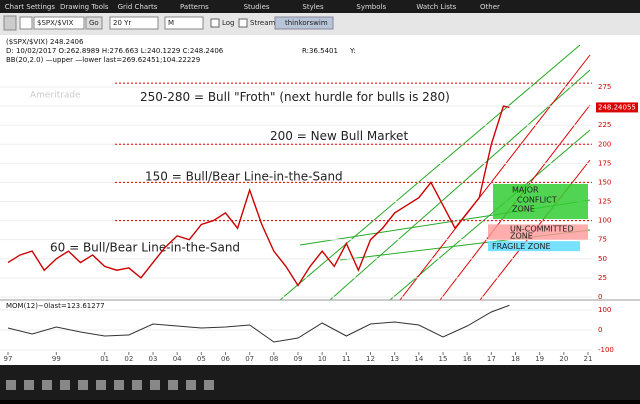 The width and height of the screenshot is (640, 404). What do you see at coordinates (84, 7) in the screenshot?
I see `menu-item: Drawing Tools` at bounding box center [84, 7].